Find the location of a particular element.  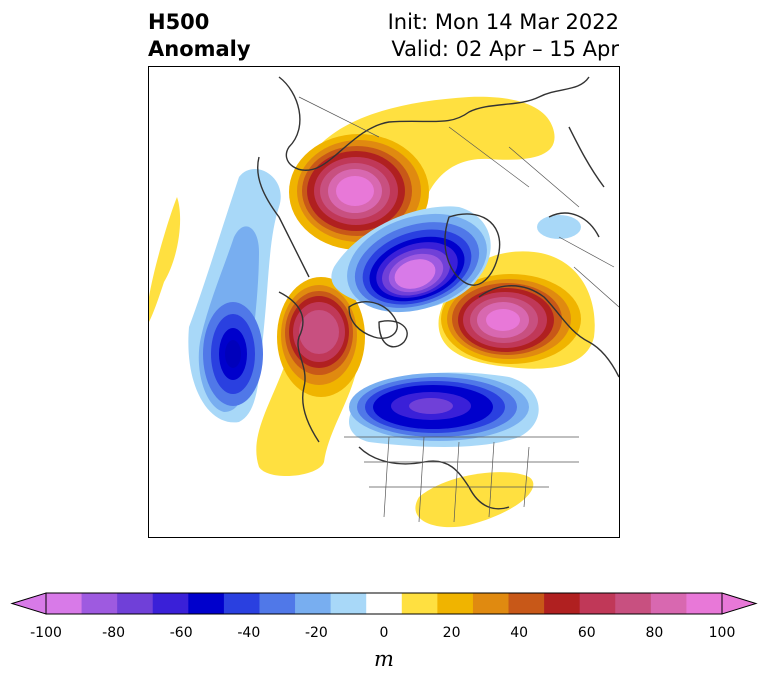

colorbar-tick-label: -40 is located at coordinates (249, 633).